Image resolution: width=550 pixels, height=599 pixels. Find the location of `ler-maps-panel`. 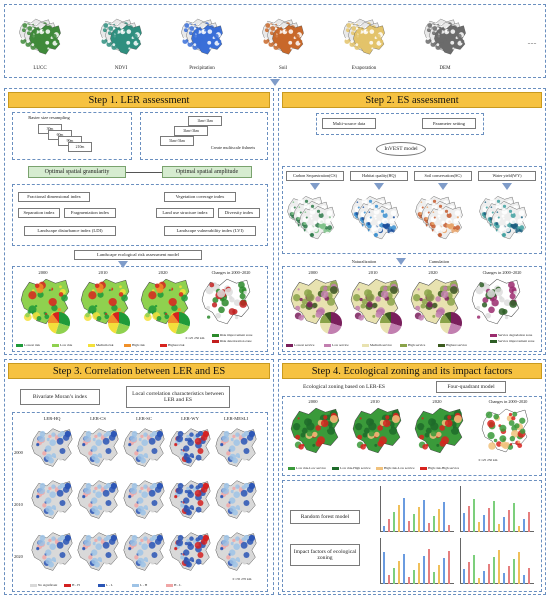

ler-maps-panel is located at coordinates (140, 309).